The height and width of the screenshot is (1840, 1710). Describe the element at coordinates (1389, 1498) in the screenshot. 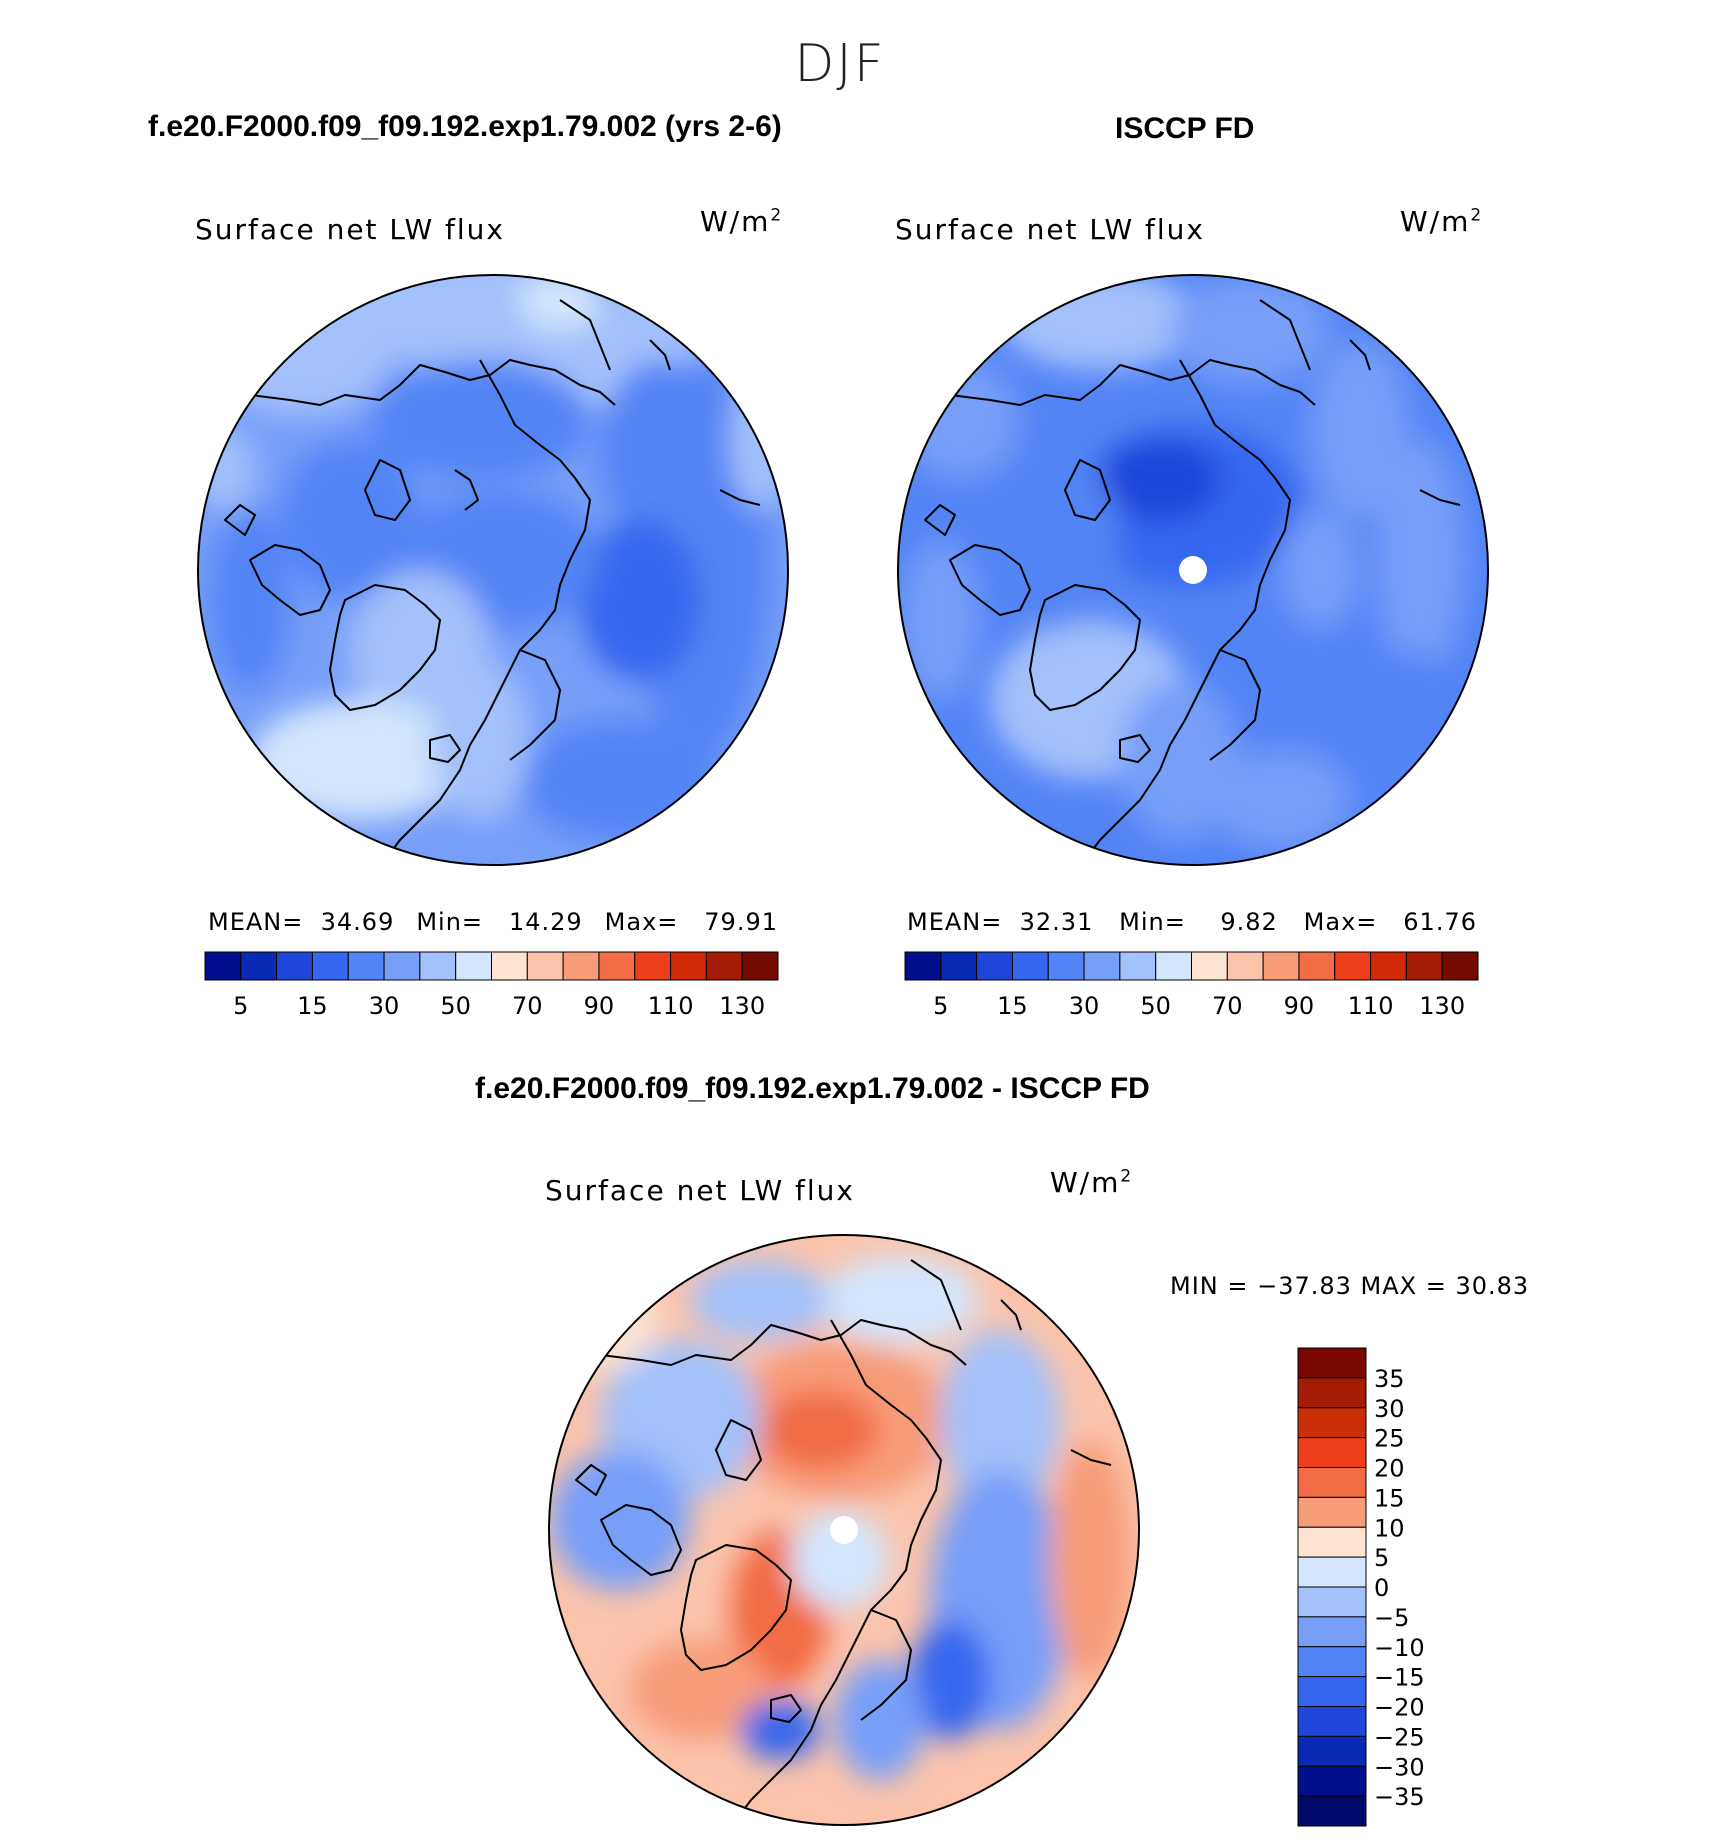

I see `diff-colorbar-tick-label: 15` at that location.